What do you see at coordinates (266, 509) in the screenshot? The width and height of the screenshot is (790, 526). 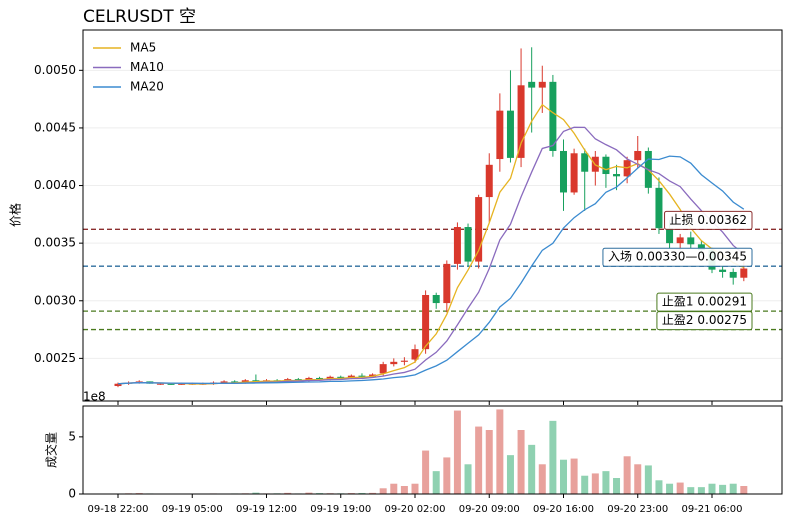 I see `x-tick-label: 09-19 12:00` at bounding box center [266, 509].